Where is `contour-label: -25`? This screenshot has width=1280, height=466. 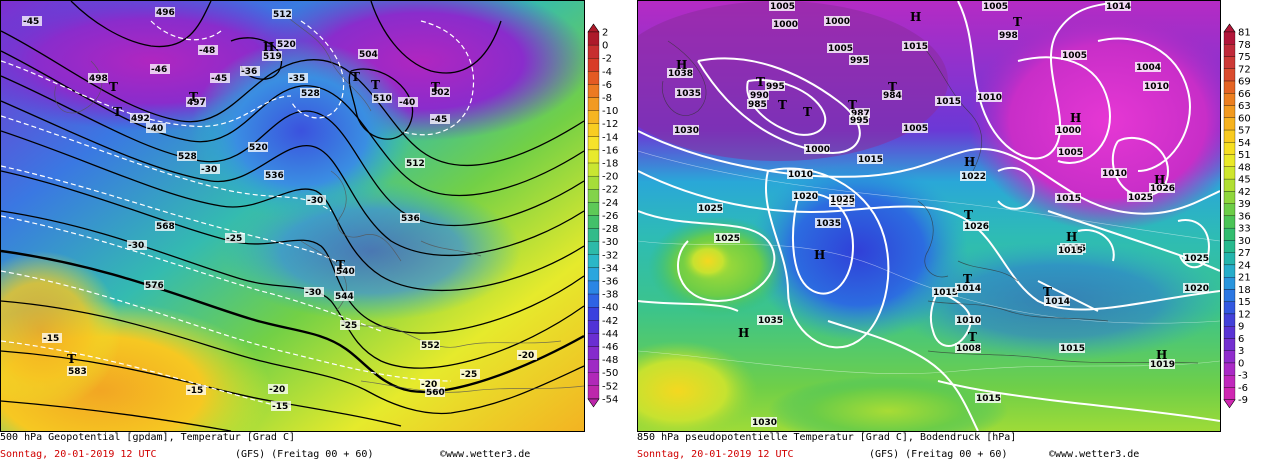
contour-label: -25 is located at coordinates (469, 375).